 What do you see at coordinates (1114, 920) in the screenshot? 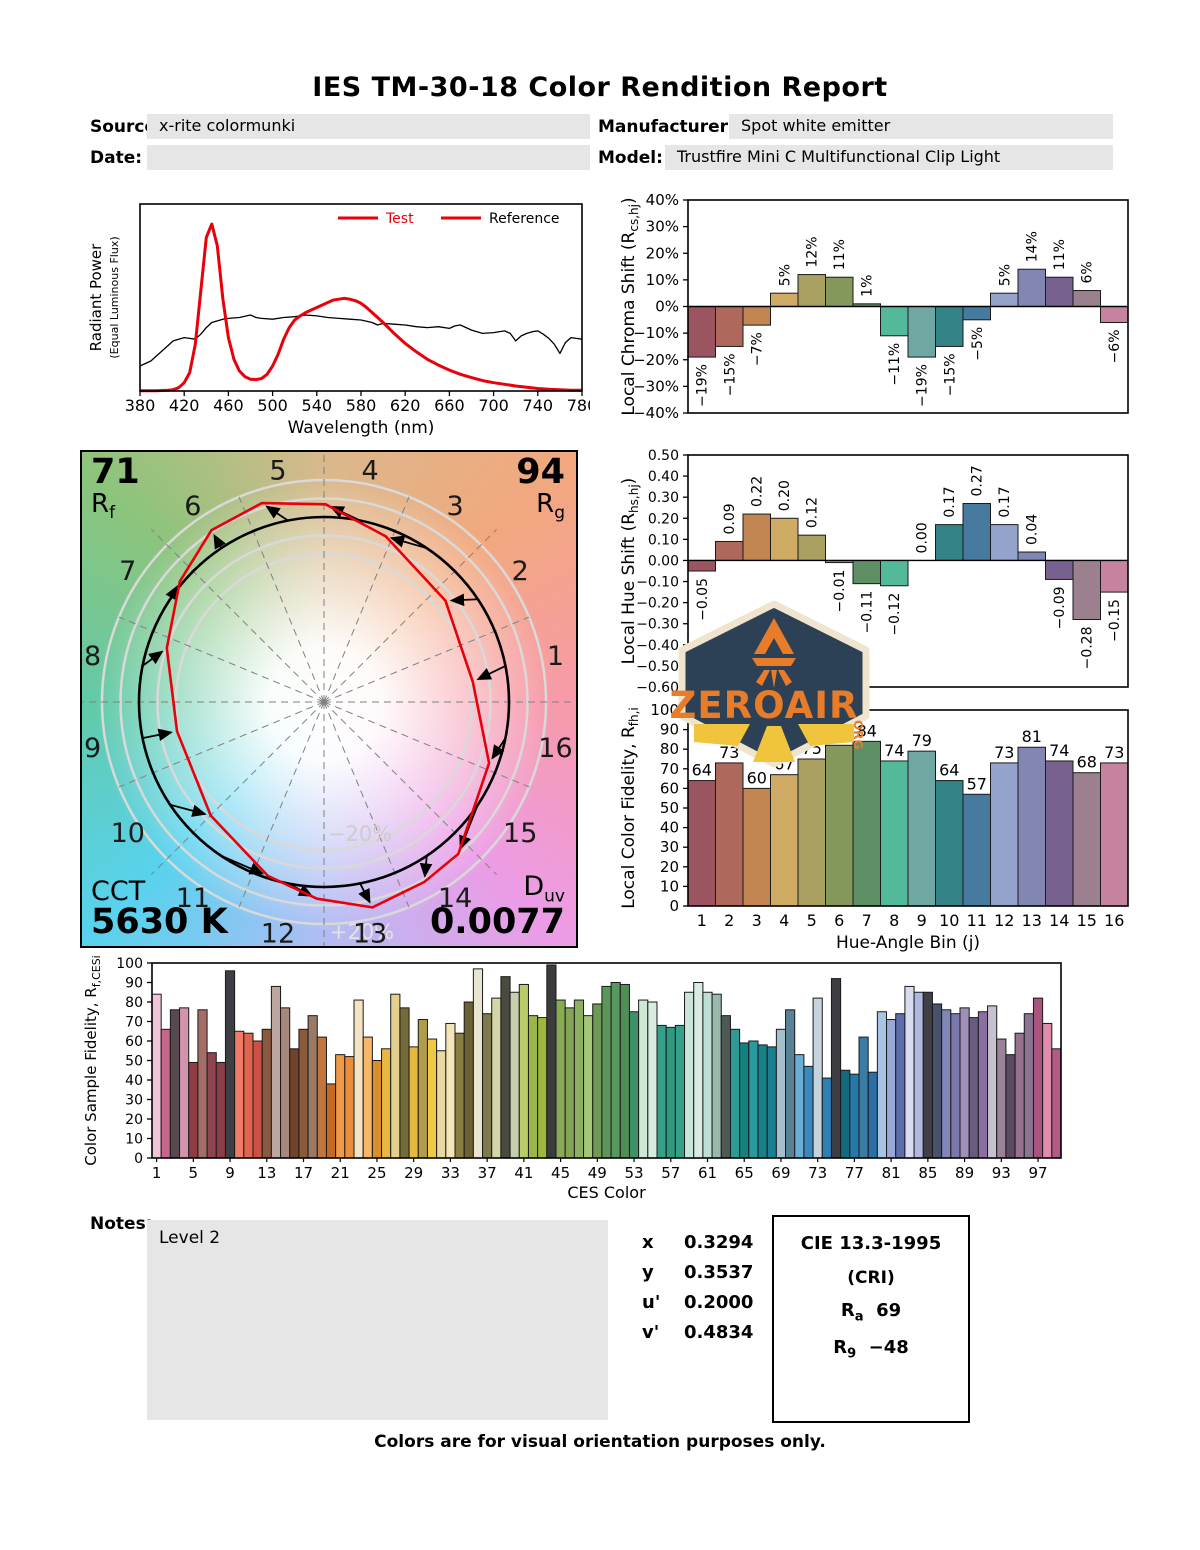
I see `svg-text: 16` at bounding box center [1114, 920].